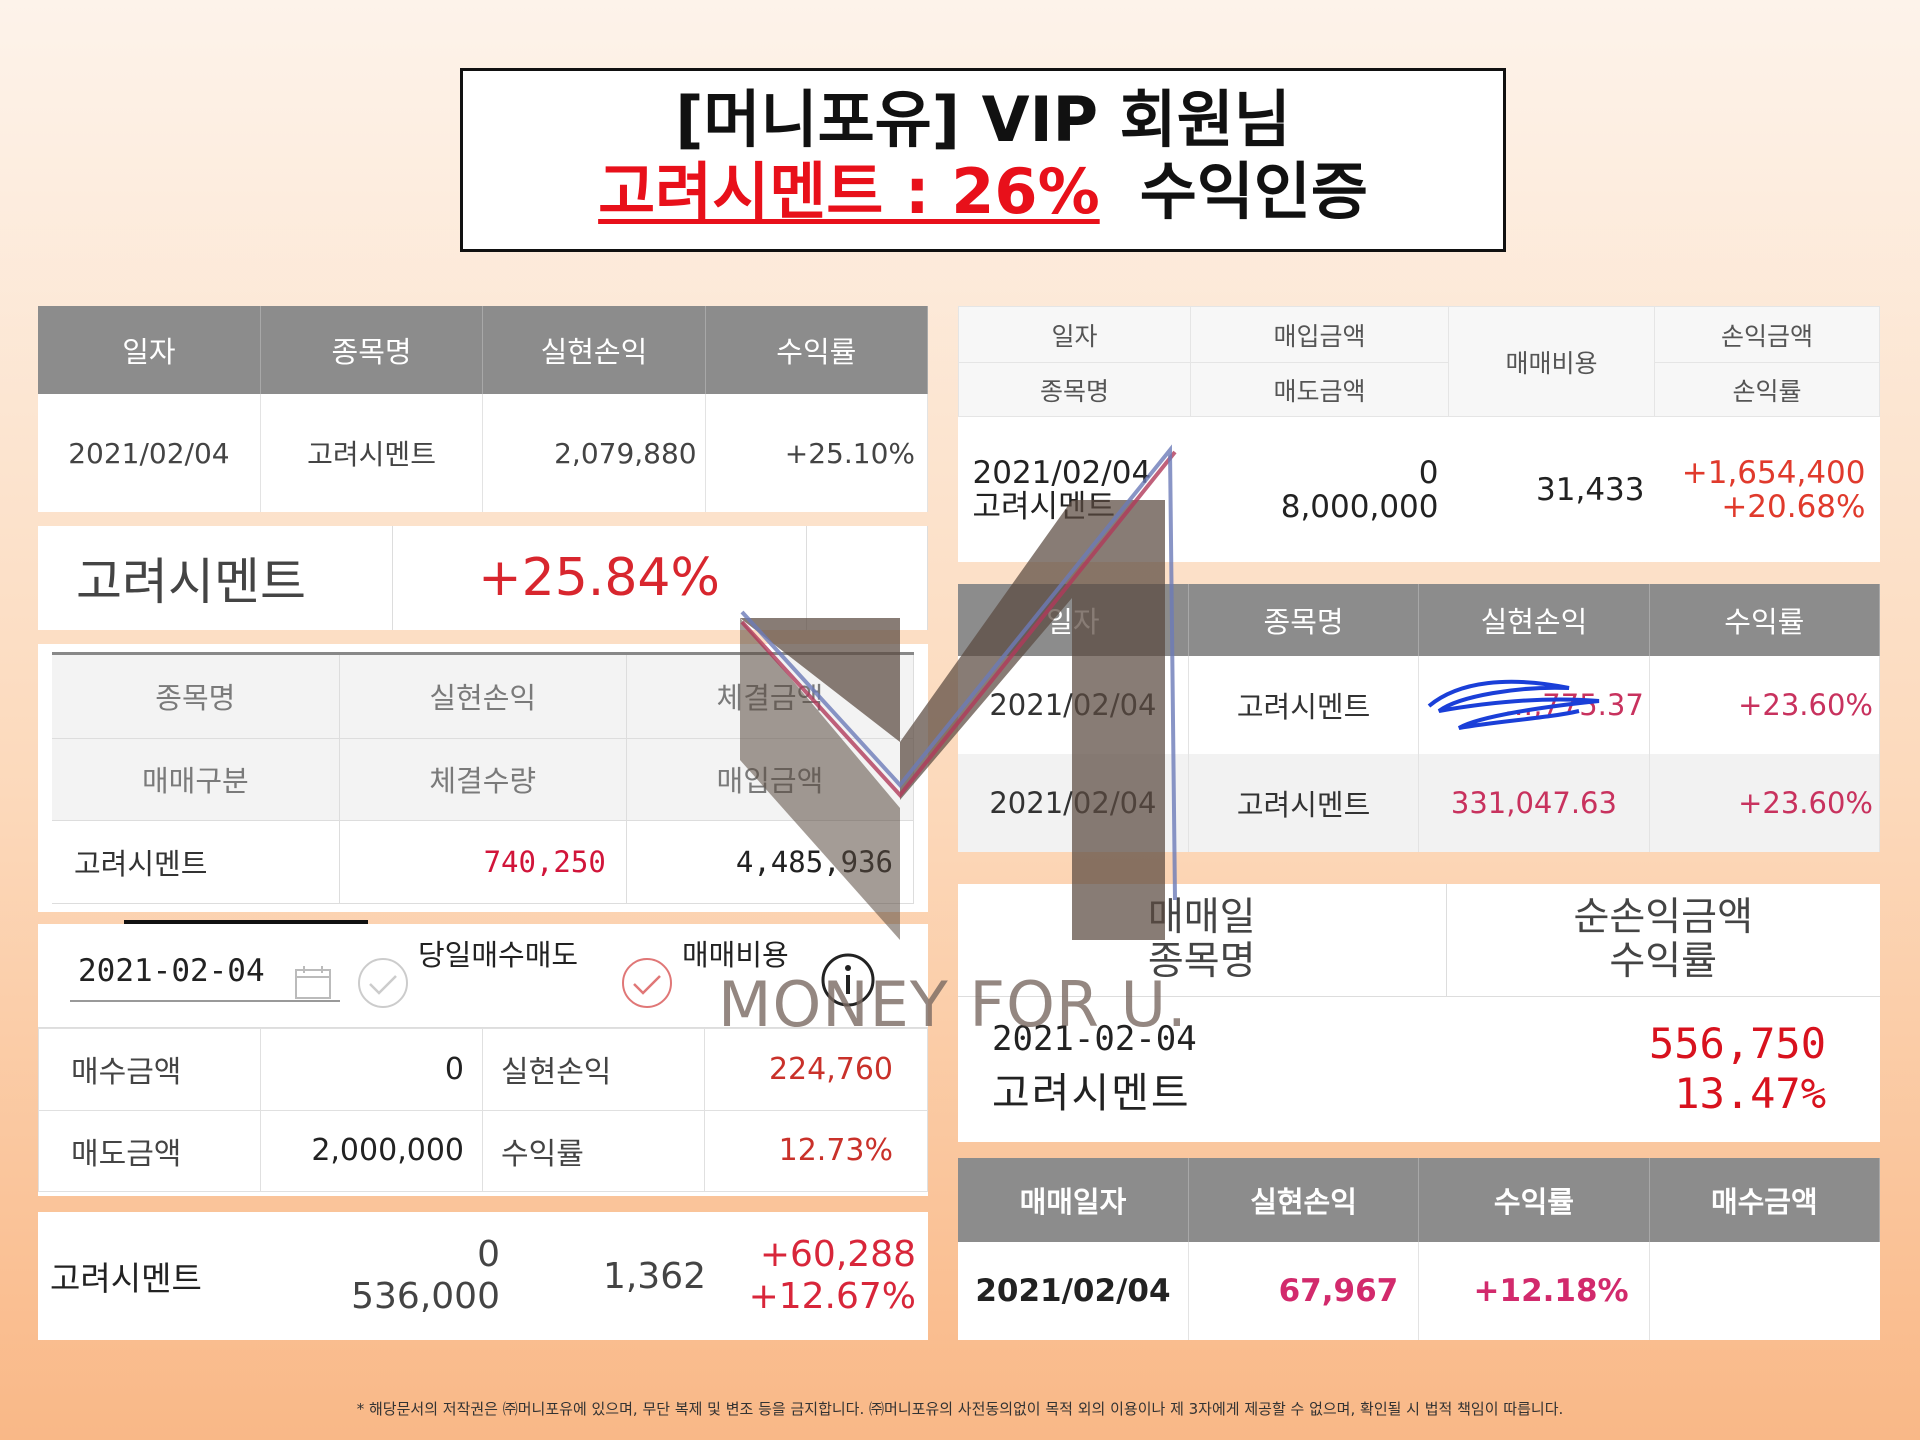 Image resolution: width=1920 pixels, height=1440 pixels. Describe the element at coordinates (483, 862) in the screenshot. I see `table-row: 고려시멘트 740,250 4,485,936` at that location.